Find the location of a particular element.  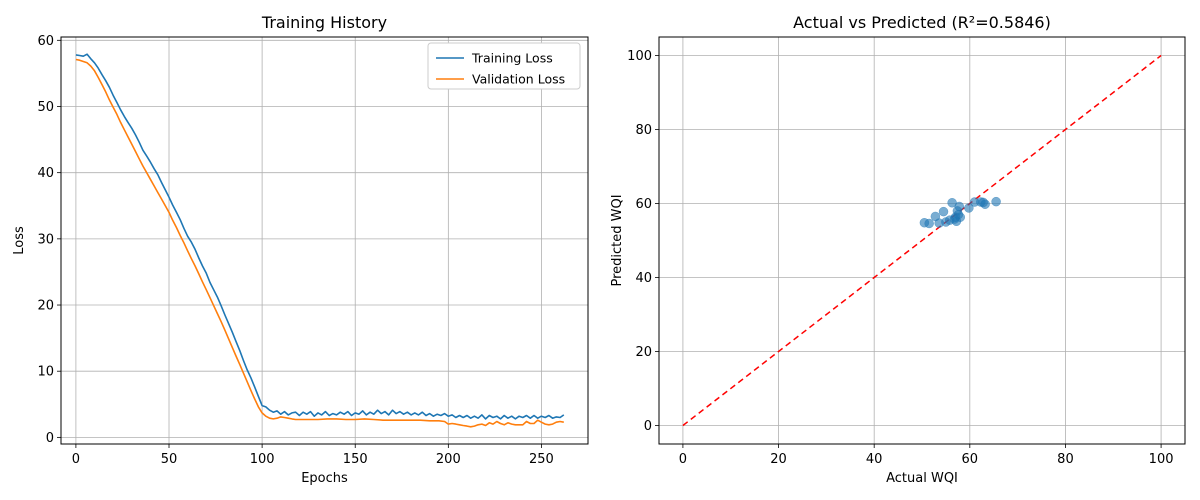

legend-entry-label: Training Loss is located at coordinates (512, 58).